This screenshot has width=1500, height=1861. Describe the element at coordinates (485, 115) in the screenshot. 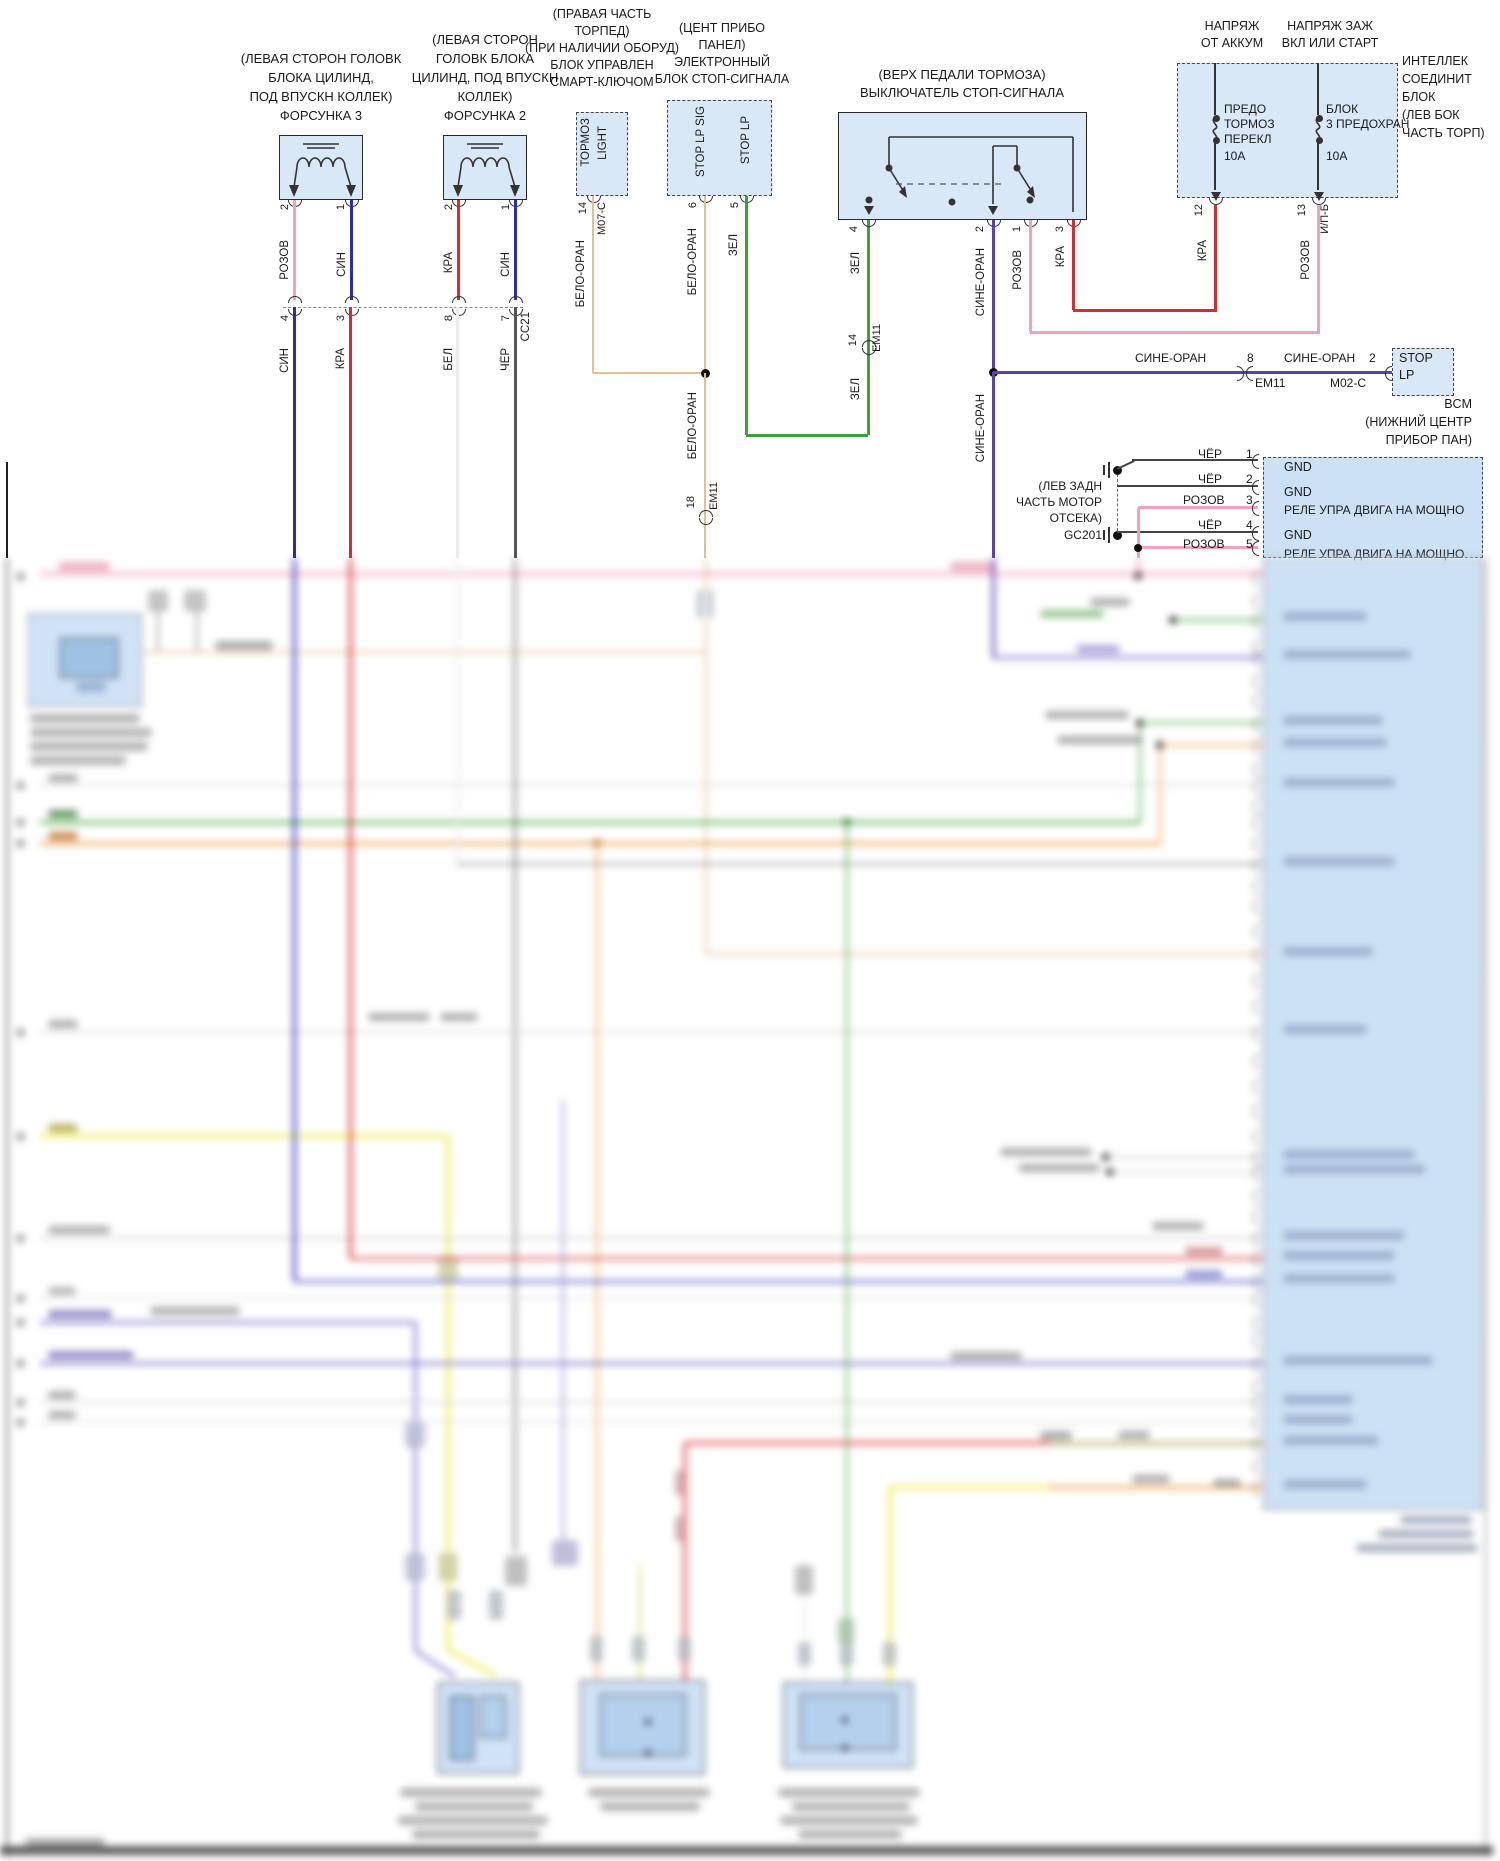

I see `t: ФОРСУНКА 2` at that location.